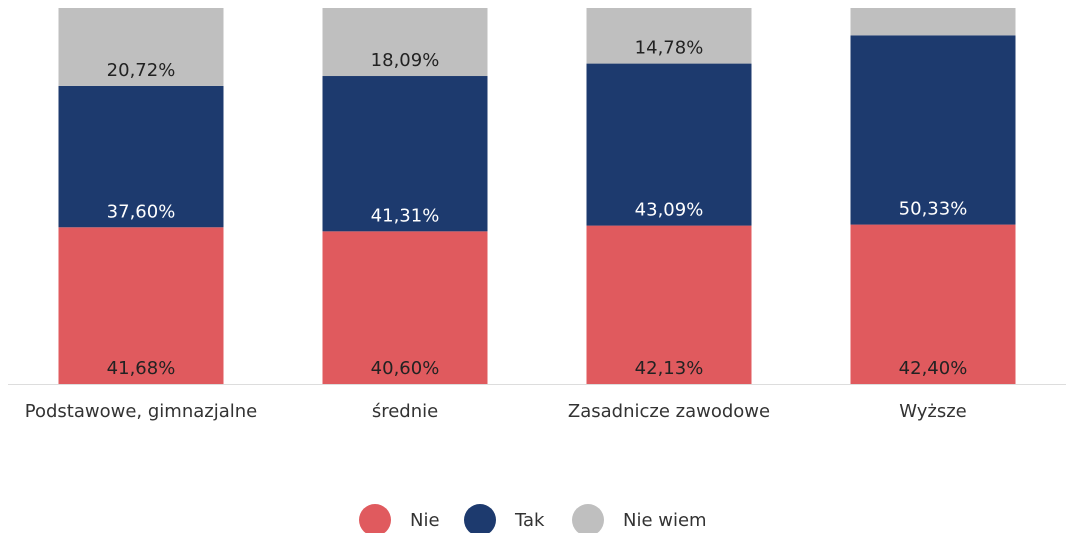 This screenshot has height=533, width=1066. What do you see at coordinates (933, 209) in the screenshot?
I see `value-label: 50,33%` at bounding box center [933, 209].